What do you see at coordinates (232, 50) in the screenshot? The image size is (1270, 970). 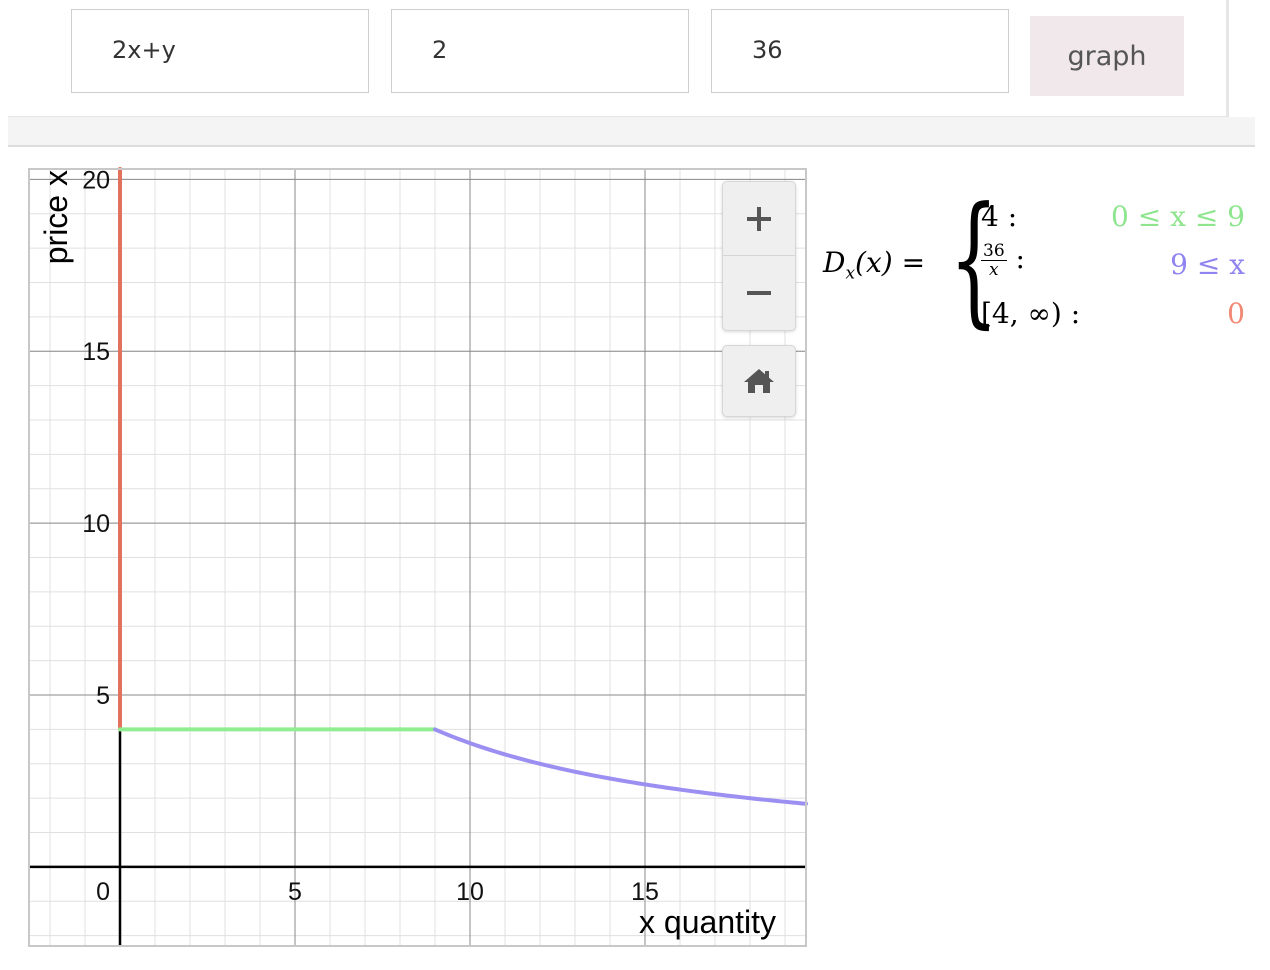 I see `expression-input` at bounding box center [232, 50].